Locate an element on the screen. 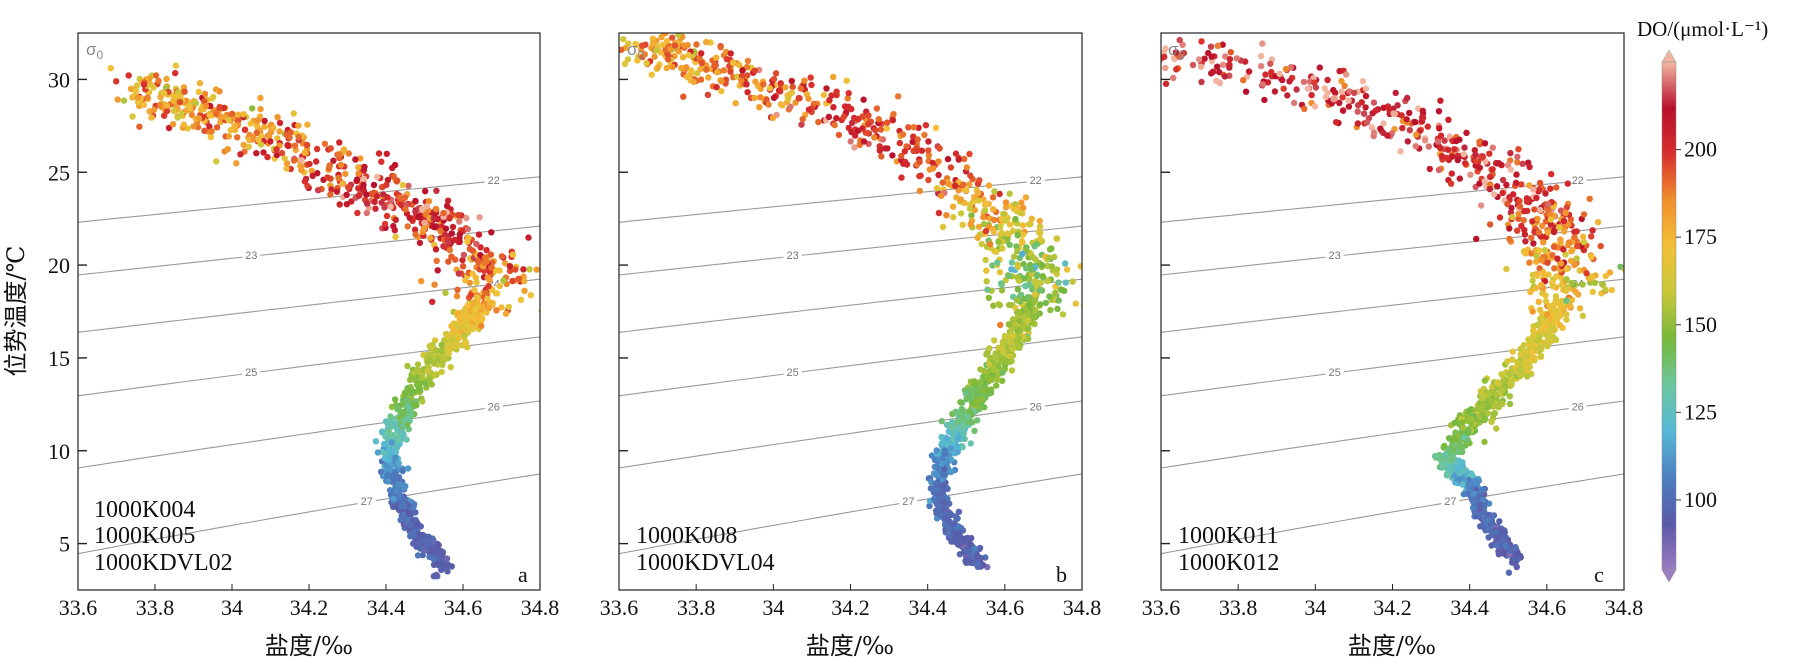 This screenshot has width=1800, height=666. x-axis-title: 盐度/‰ is located at coordinates (309, 646).